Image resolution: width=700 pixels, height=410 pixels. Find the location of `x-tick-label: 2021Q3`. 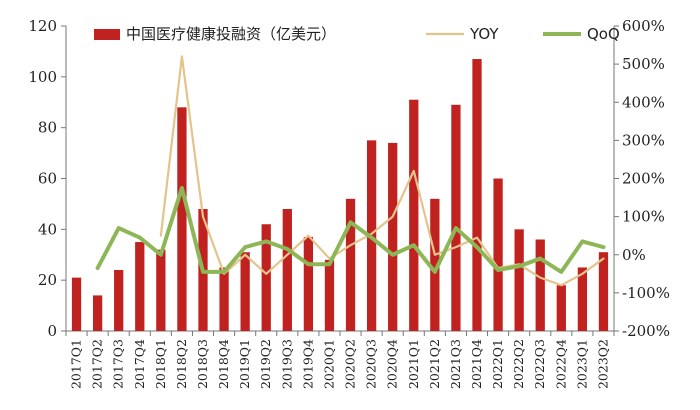

x-tick-label: 2021Q3 is located at coordinates (455, 364).